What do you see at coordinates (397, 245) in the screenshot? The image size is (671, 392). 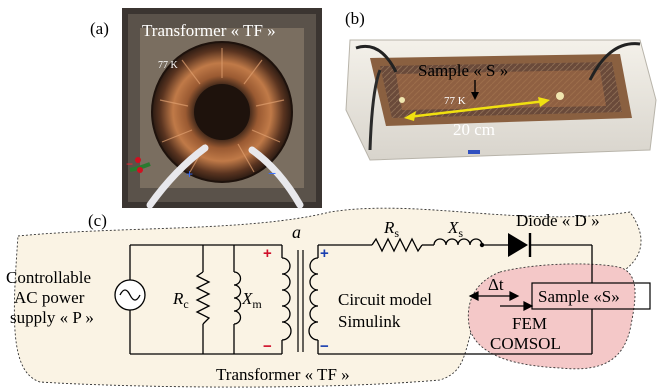 I see `rs-resistor` at bounding box center [397, 245].